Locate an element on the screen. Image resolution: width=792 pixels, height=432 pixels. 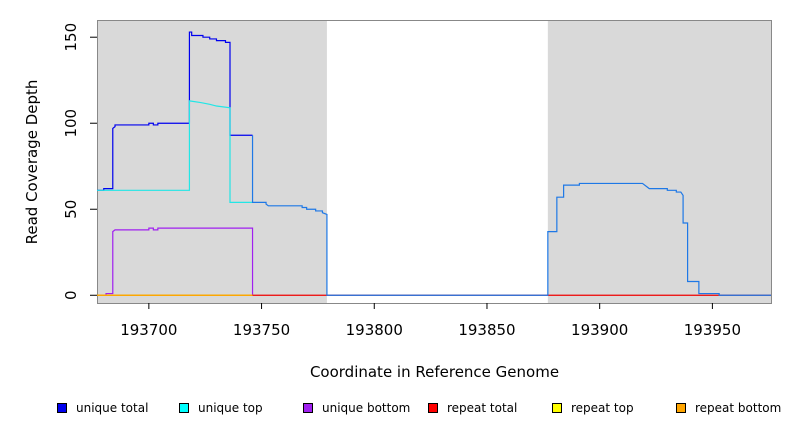
x-tick-label: 193800 is located at coordinates (374, 330).